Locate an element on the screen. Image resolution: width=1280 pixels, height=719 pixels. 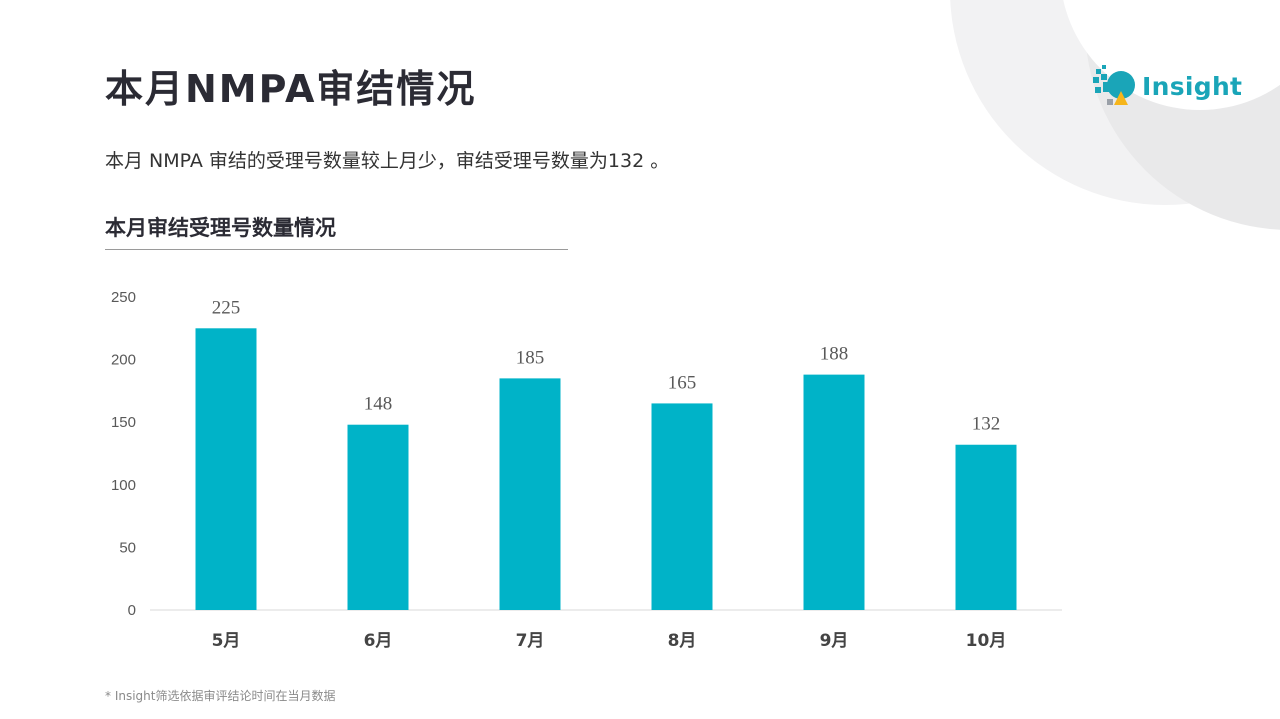
bar-value-label: 225 is located at coordinates (226, 307).